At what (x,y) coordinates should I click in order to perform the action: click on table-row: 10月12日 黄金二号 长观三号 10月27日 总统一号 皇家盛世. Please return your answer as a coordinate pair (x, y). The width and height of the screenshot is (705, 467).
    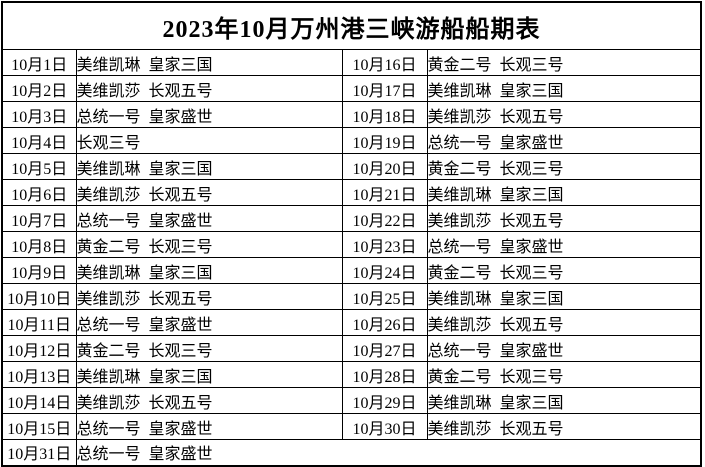
    Looking at the image, I should click on (351, 348).